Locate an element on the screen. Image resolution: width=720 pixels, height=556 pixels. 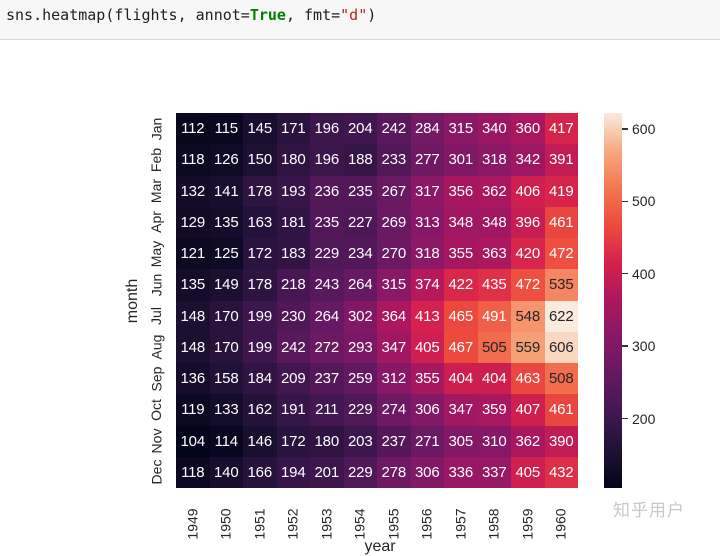
x-tick-text: 1959 is located at coordinates (527, 524).